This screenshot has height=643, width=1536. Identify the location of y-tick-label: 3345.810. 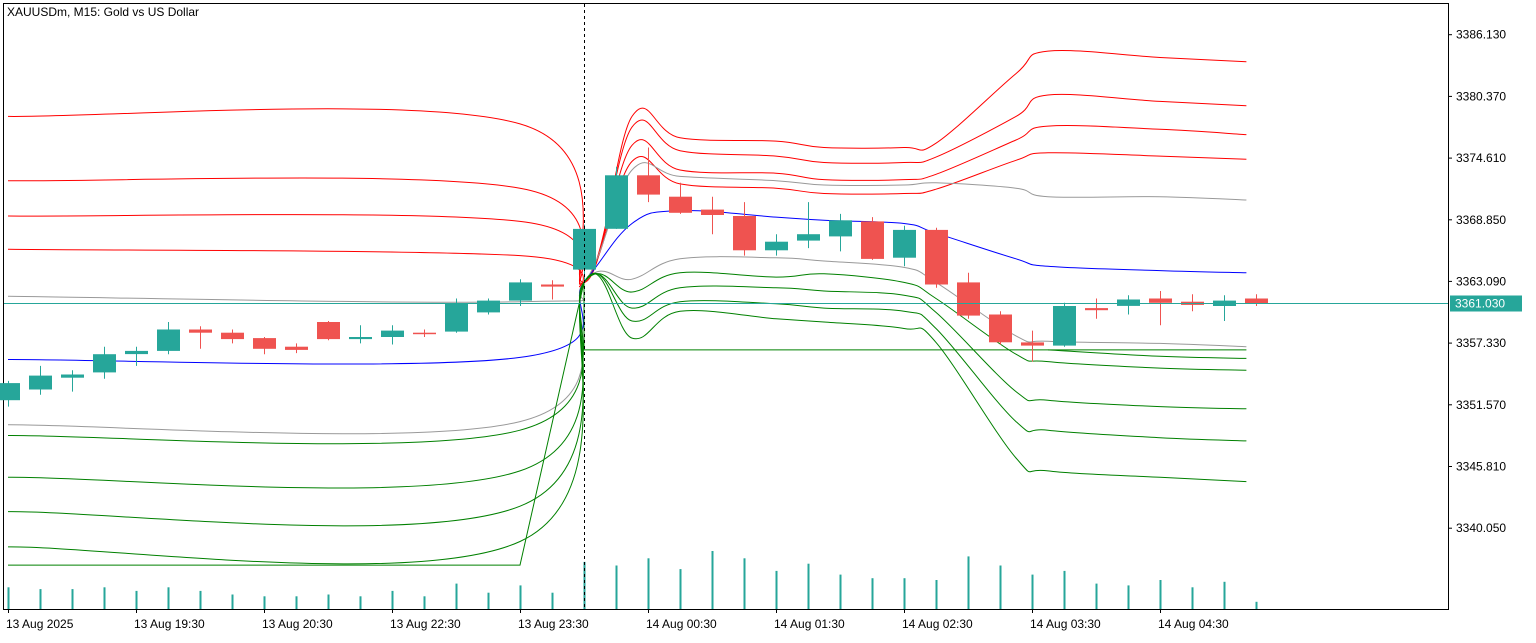
(1481, 467).